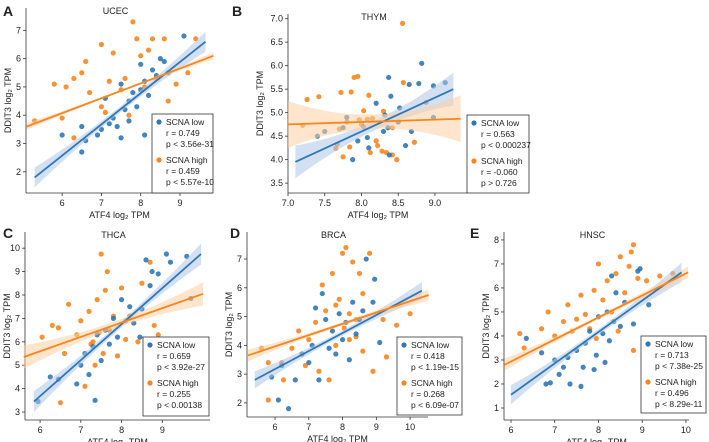 The image size is (709, 442). I want to click on y-tick-label: 10, so click(15, 248).